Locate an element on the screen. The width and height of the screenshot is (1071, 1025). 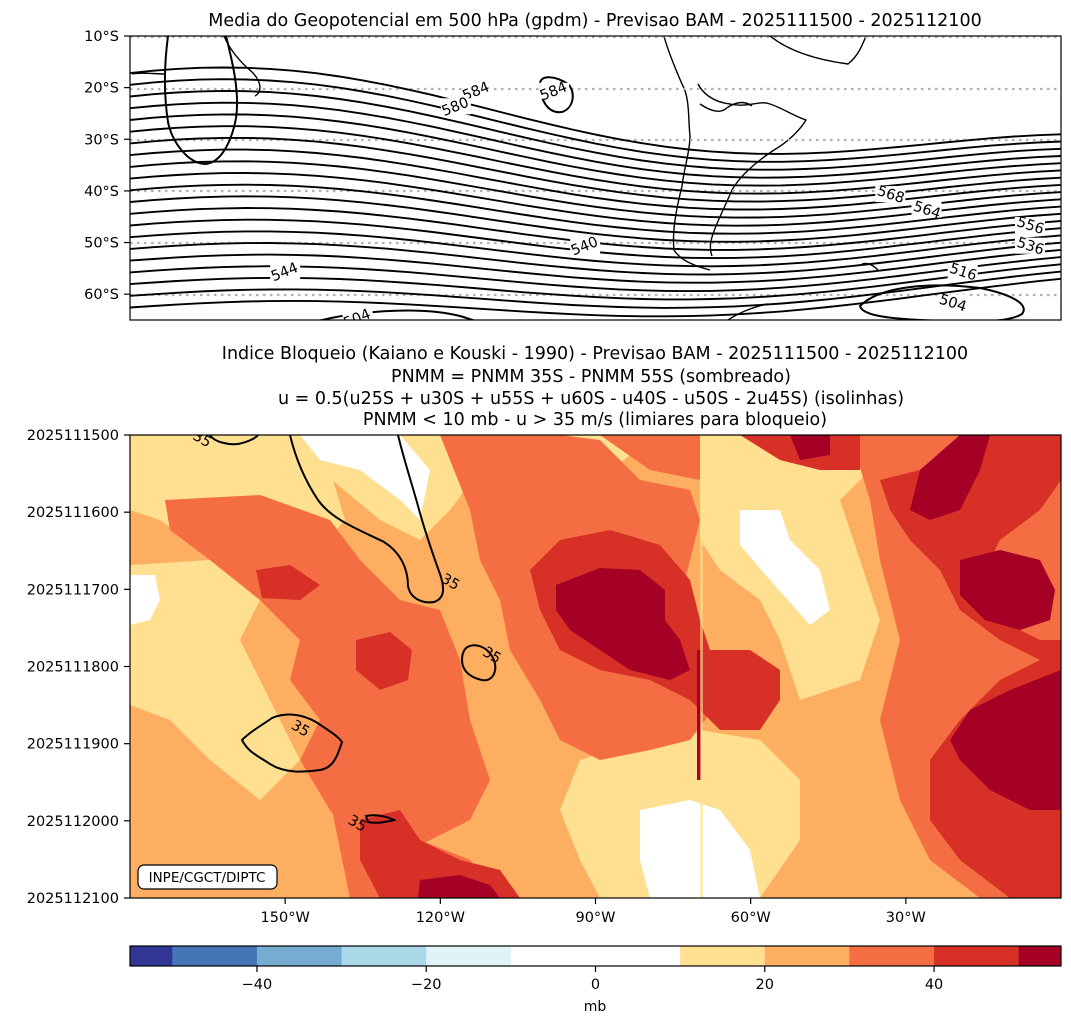
blocking-x-axis: 150°W 120°W 90°W 60°W 30°W is located at coordinates (593, 912).